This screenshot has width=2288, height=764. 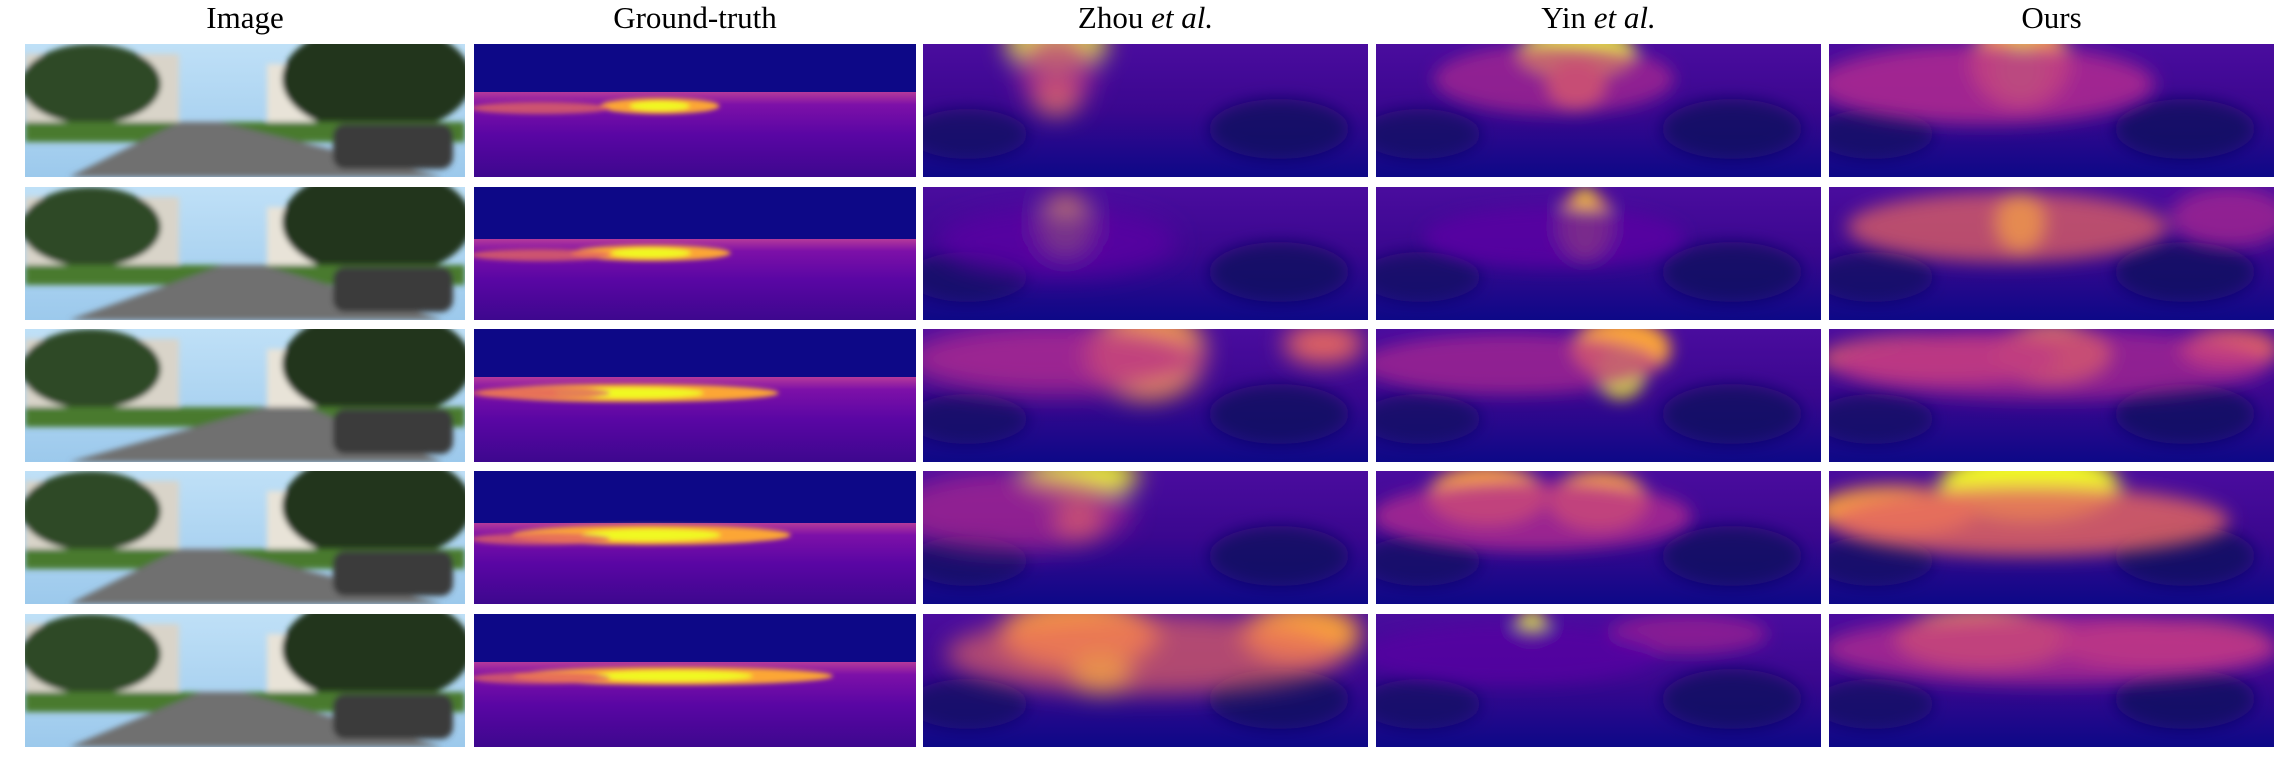 I want to click on header-image-label: Image, so click(x=245, y=17).